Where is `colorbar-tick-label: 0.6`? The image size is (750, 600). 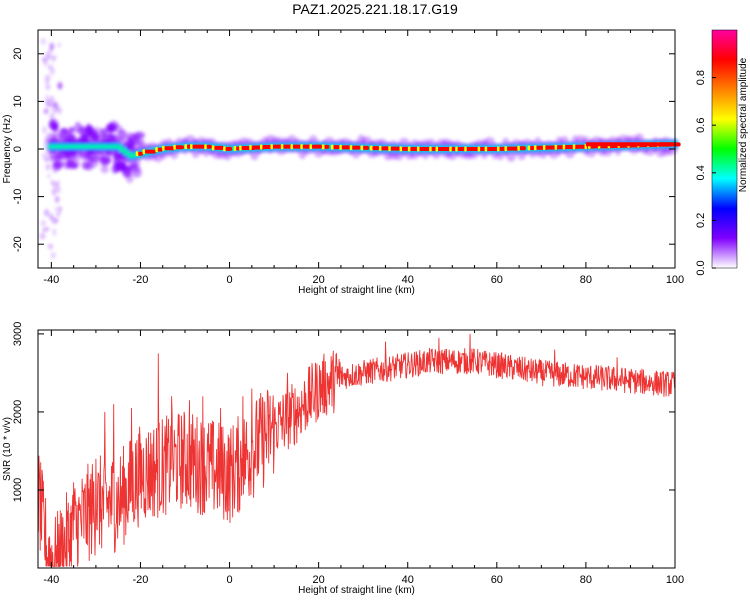
colorbar-tick-label: 0.6 is located at coordinates (701, 125).